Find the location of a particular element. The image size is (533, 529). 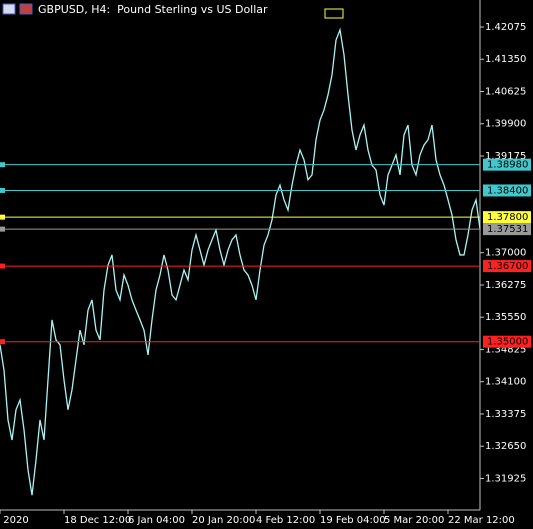

x-tick-label: 6 Jan 04:00 is located at coordinates (156, 520).